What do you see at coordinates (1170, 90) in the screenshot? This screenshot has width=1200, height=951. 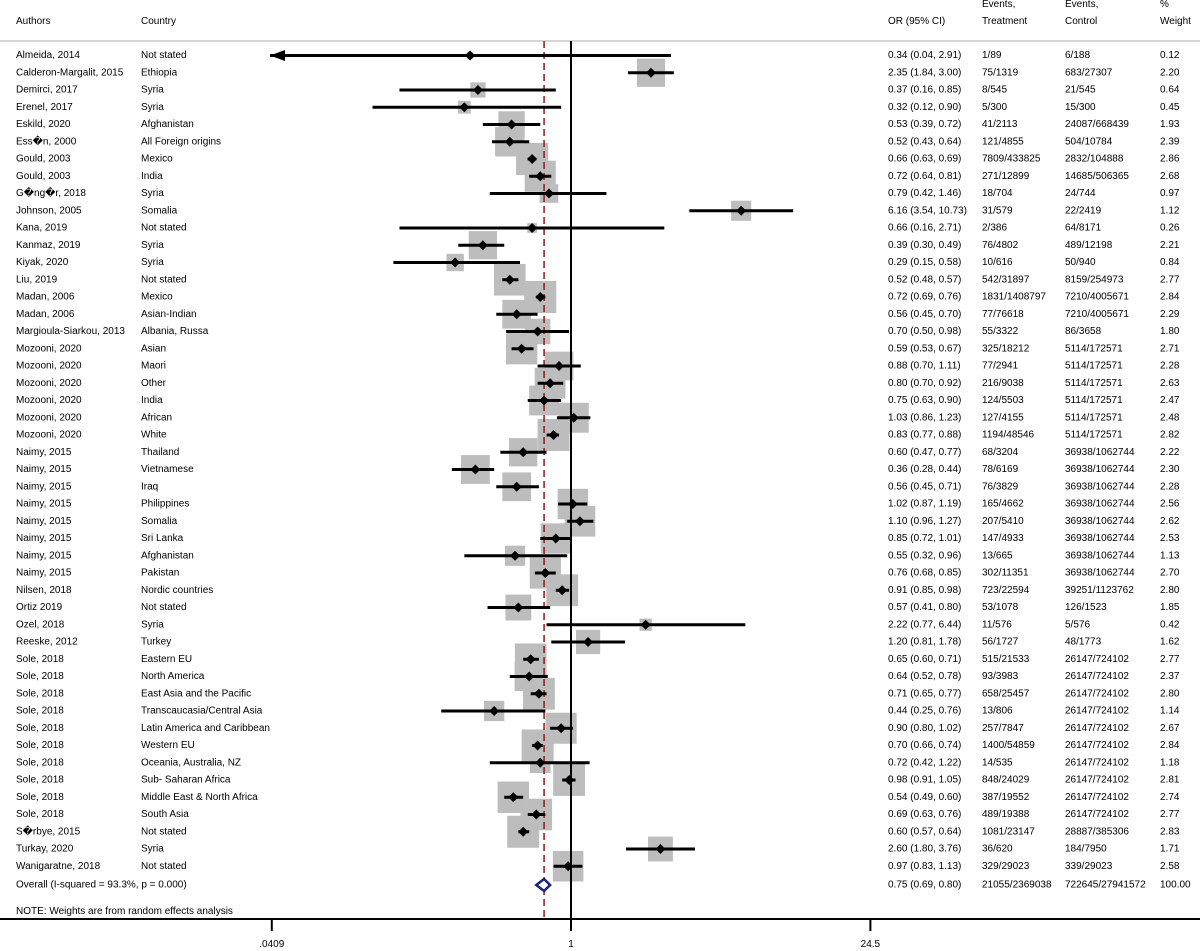 I see `study-weight: 0.64` at bounding box center [1170, 90].